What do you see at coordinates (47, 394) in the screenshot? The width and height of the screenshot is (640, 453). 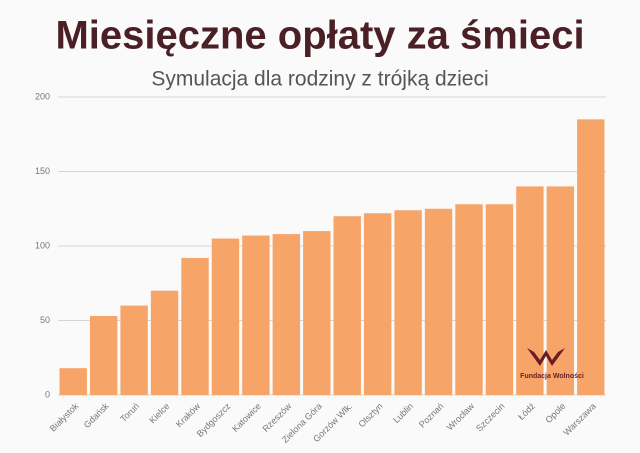 I see `y-tick-label: 0` at bounding box center [47, 394].